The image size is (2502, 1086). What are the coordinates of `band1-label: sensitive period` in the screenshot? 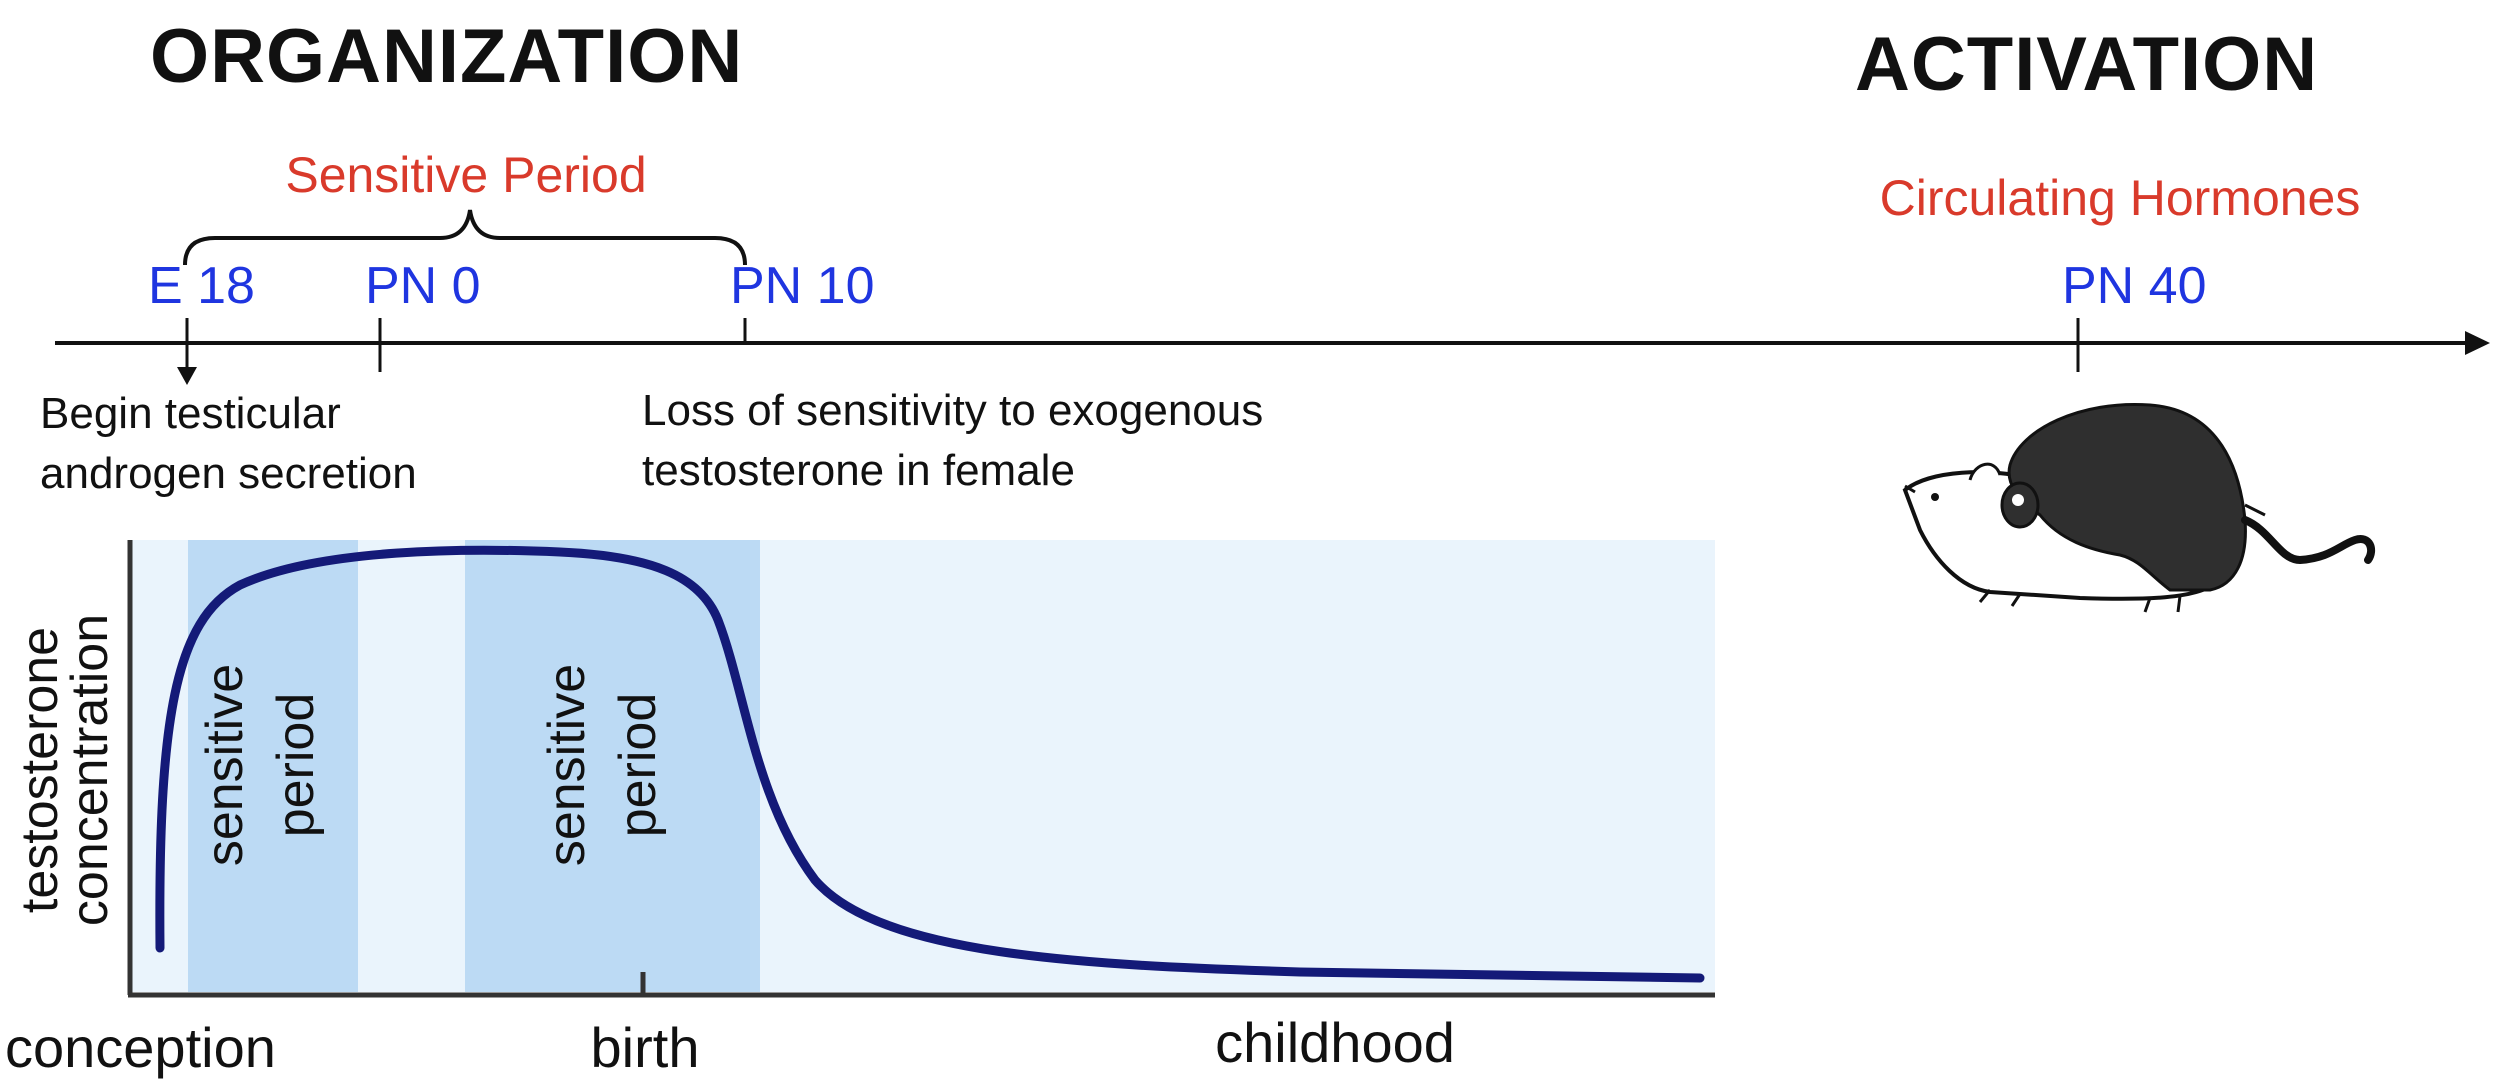 It's located at (260, 765).